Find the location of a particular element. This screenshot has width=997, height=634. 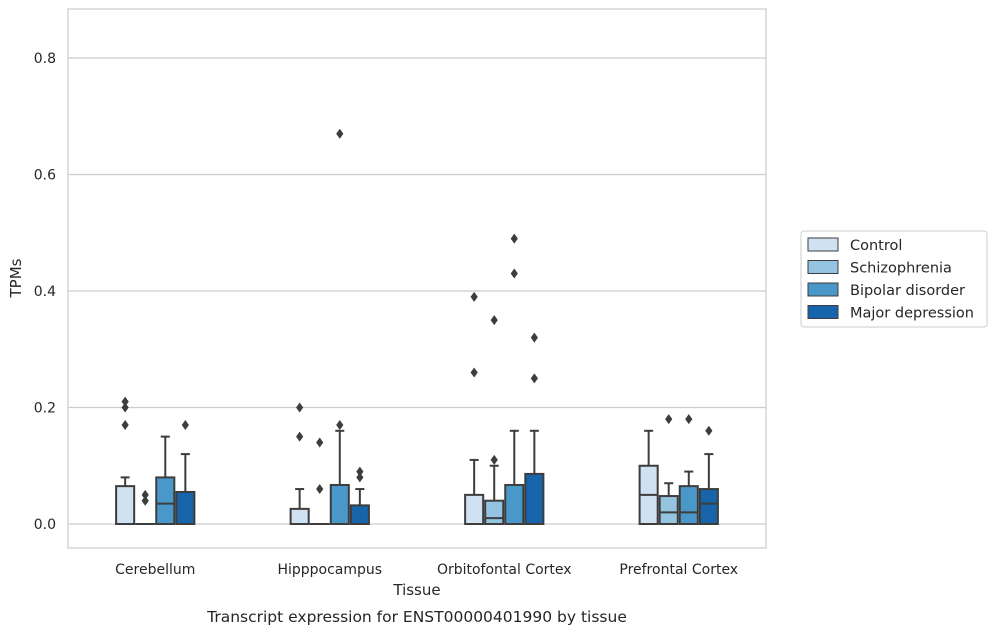

legend-item: Bipolar disorder is located at coordinates (886, 290).